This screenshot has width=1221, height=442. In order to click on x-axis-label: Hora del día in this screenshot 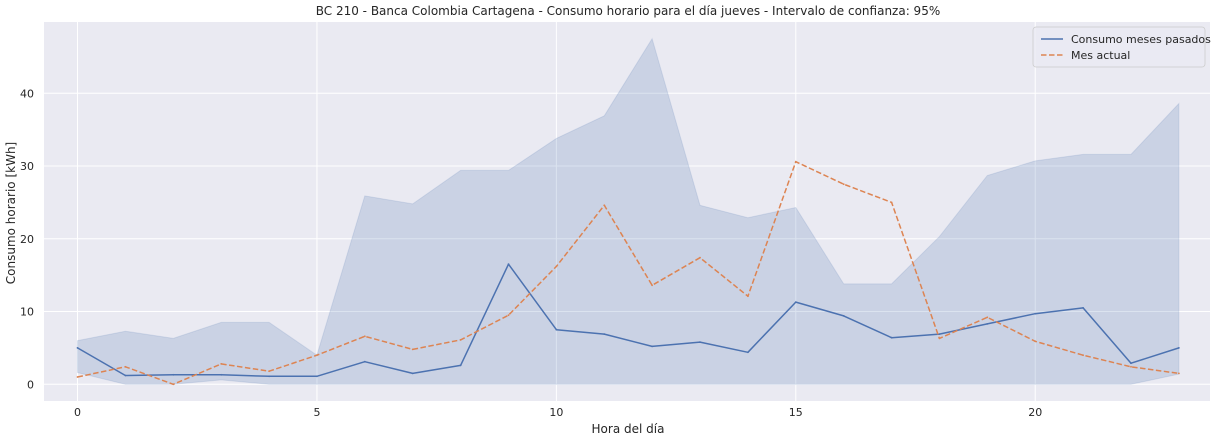, I will do `click(628, 429)`.